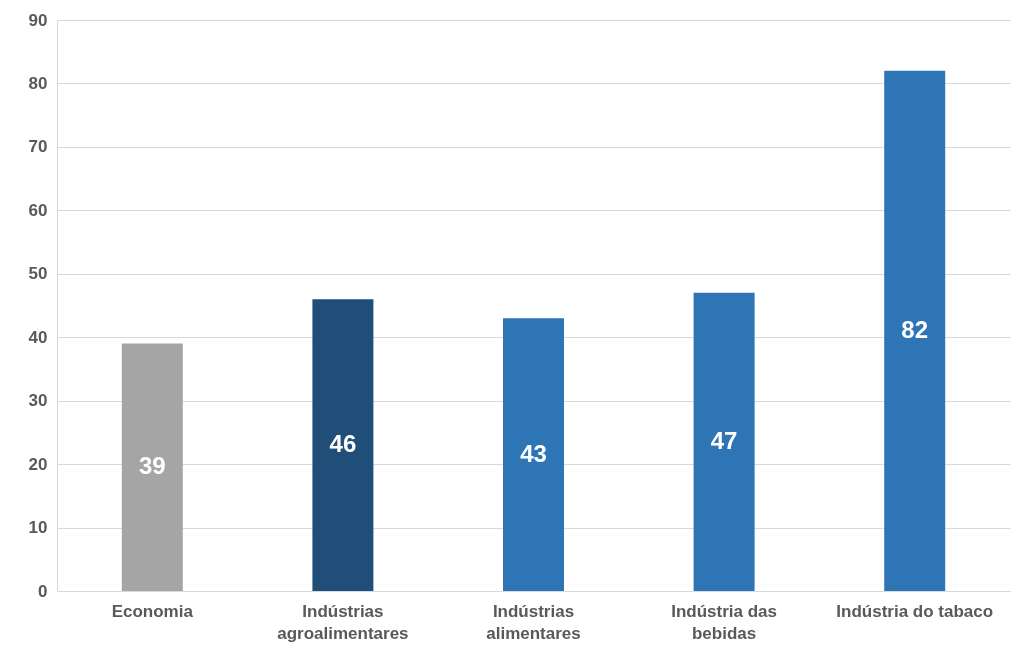 The image size is (1013, 657). What do you see at coordinates (533, 622) in the screenshot?
I see `x-tick-label: Indústrias alimentares` at bounding box center [533, 622].